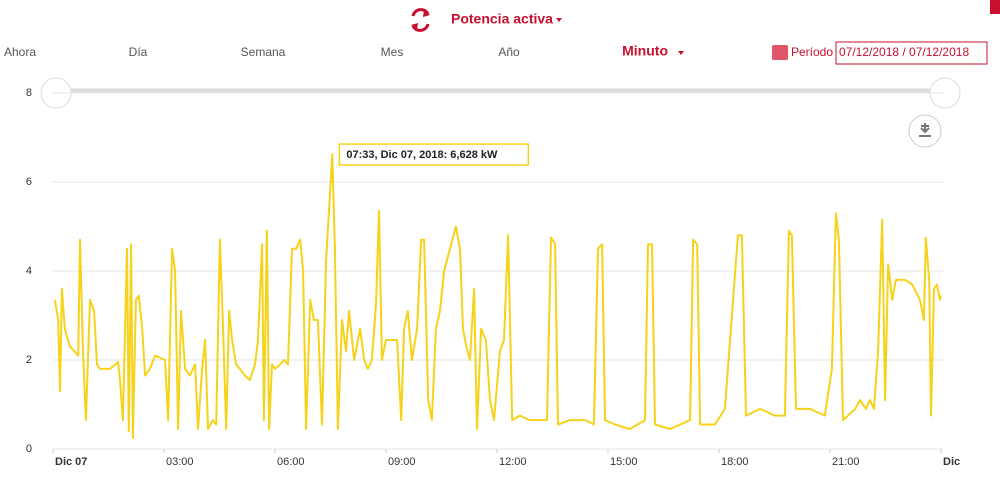  What do you see at coordinates (180, 462) in the screenshot?
I see `x-tick-label: 03:00` at bounding box center [180, 462].